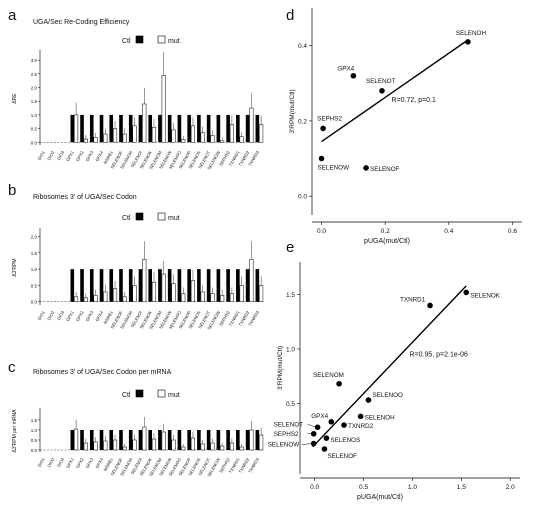 The height and width of the screenshot is (518, 550). I want to click on bar-mut-SELENOI, so click(144, 438).